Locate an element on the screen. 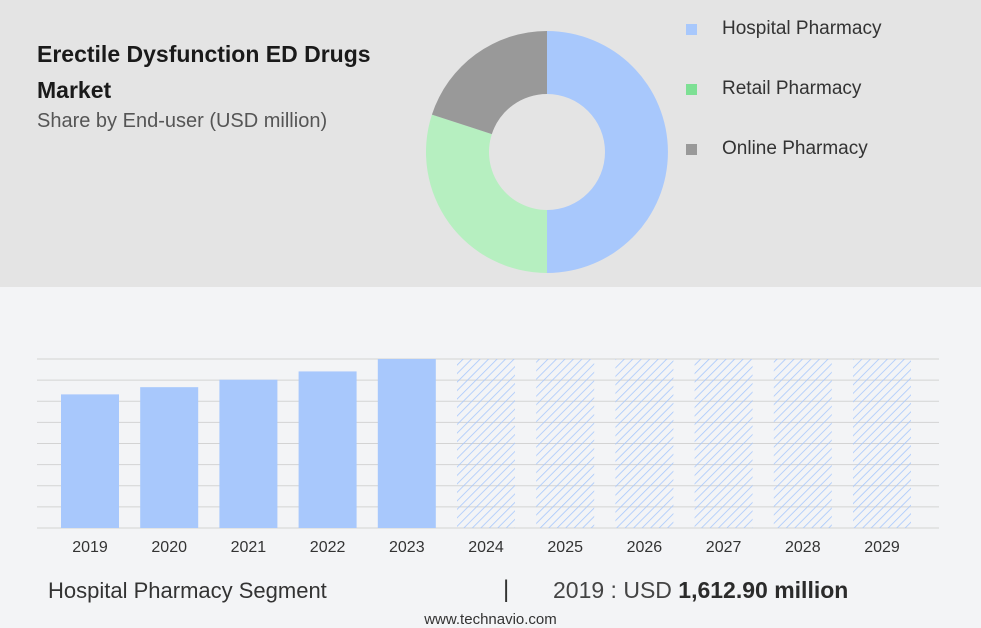  legend-label-hospital-pharmacy: Hospital Pharmacy is located at coordinates (802, 28).